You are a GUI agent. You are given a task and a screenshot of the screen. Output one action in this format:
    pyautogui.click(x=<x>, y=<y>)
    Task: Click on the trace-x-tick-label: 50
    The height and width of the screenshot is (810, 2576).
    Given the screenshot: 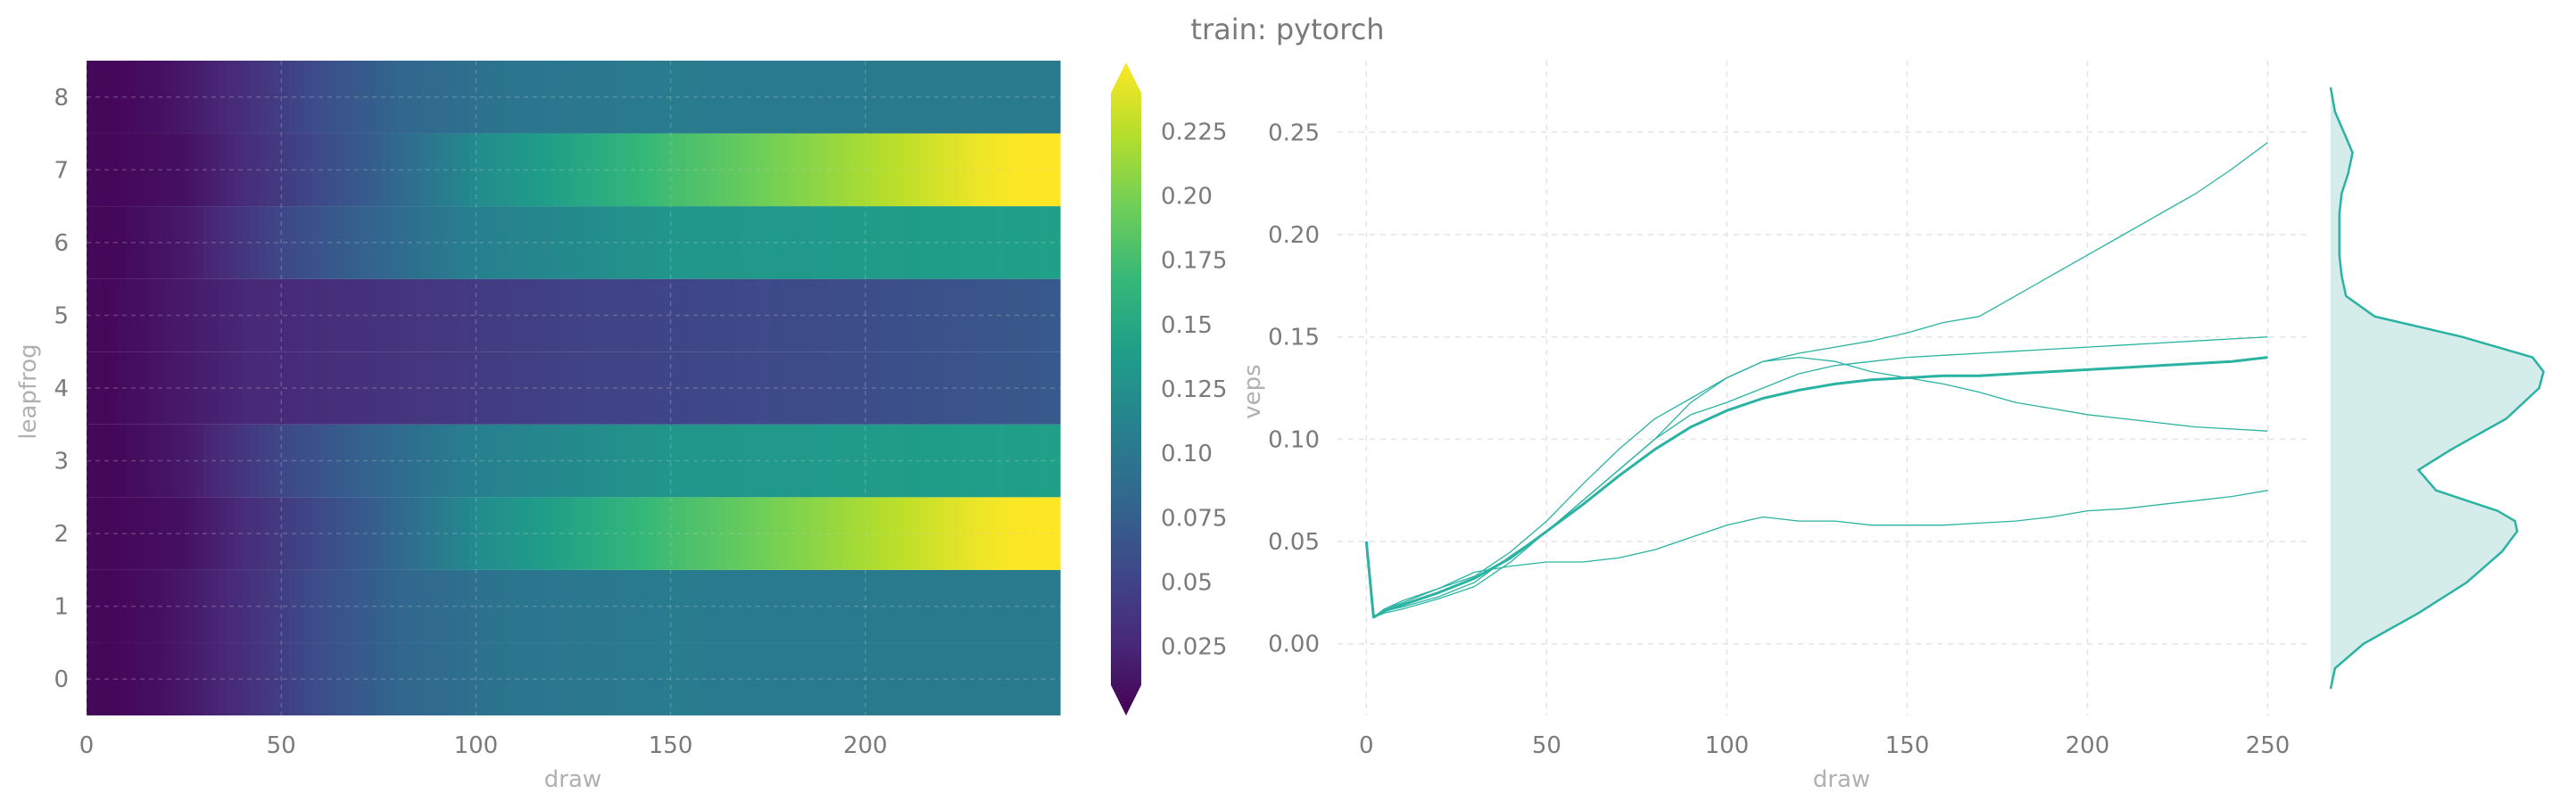 What is the action you would take?
    pyautogui.click(x=1546, y=745)
    